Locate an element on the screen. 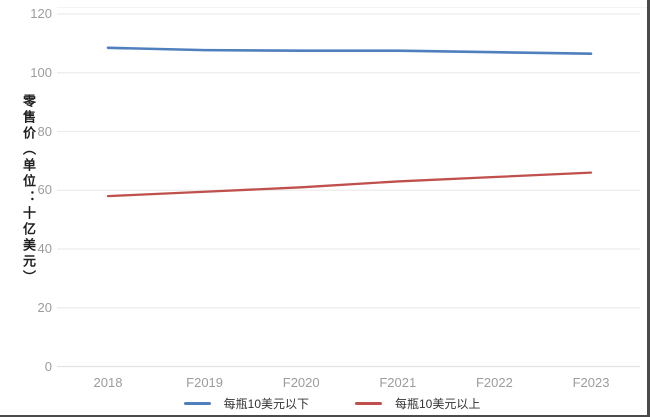  legend-item-1: 每瓶10美元以上 is located at coordinates (417, 403).